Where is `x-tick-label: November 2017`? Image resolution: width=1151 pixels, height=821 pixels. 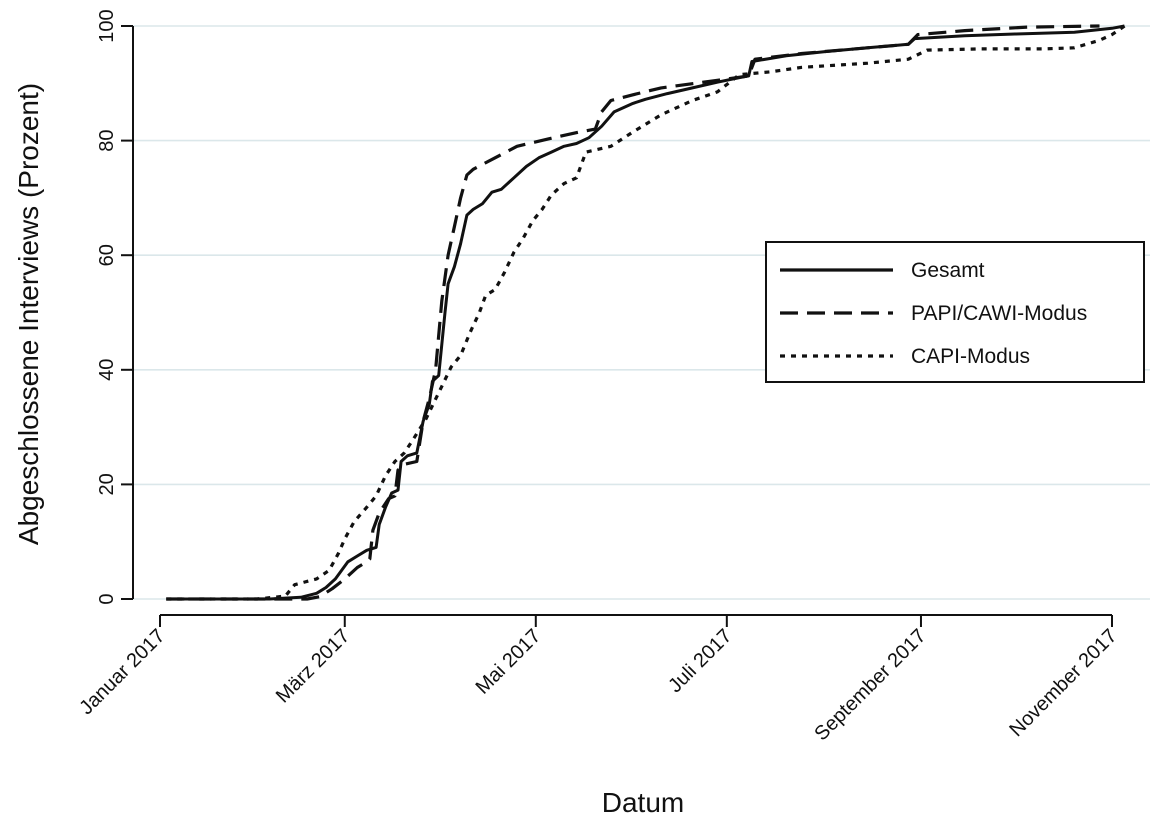
x-tick-label: November 2017 is located at coordinates (1063, 683).